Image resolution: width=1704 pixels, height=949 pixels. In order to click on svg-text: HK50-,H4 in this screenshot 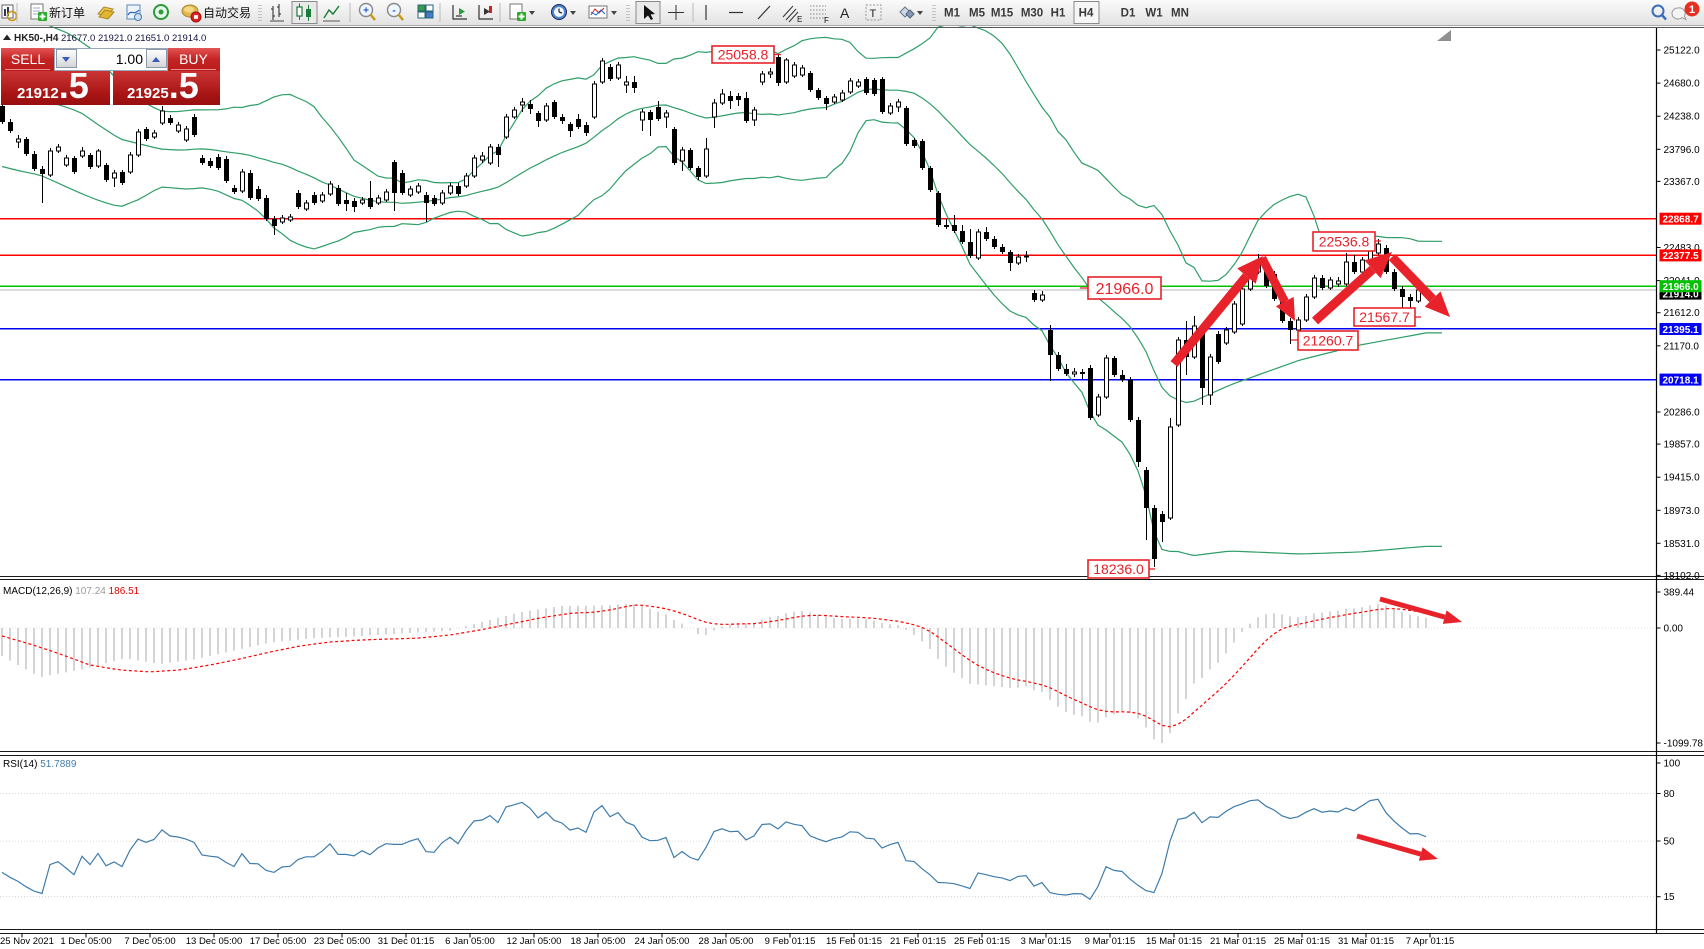, I will do `click(36, 38)`.